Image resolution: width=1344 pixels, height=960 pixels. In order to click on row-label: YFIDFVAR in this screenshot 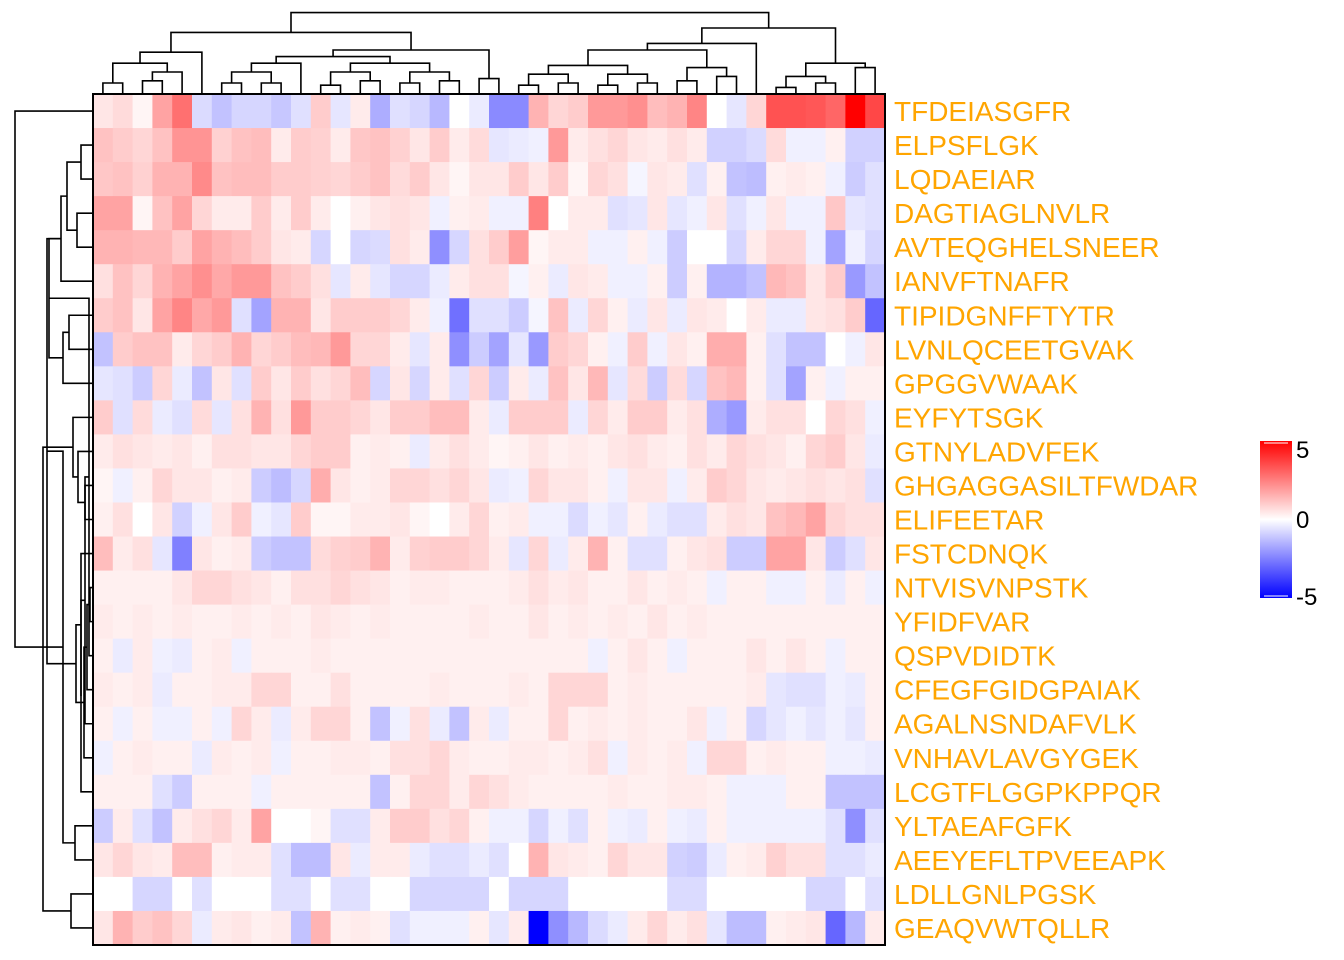, I will do `click(962, 622)`.